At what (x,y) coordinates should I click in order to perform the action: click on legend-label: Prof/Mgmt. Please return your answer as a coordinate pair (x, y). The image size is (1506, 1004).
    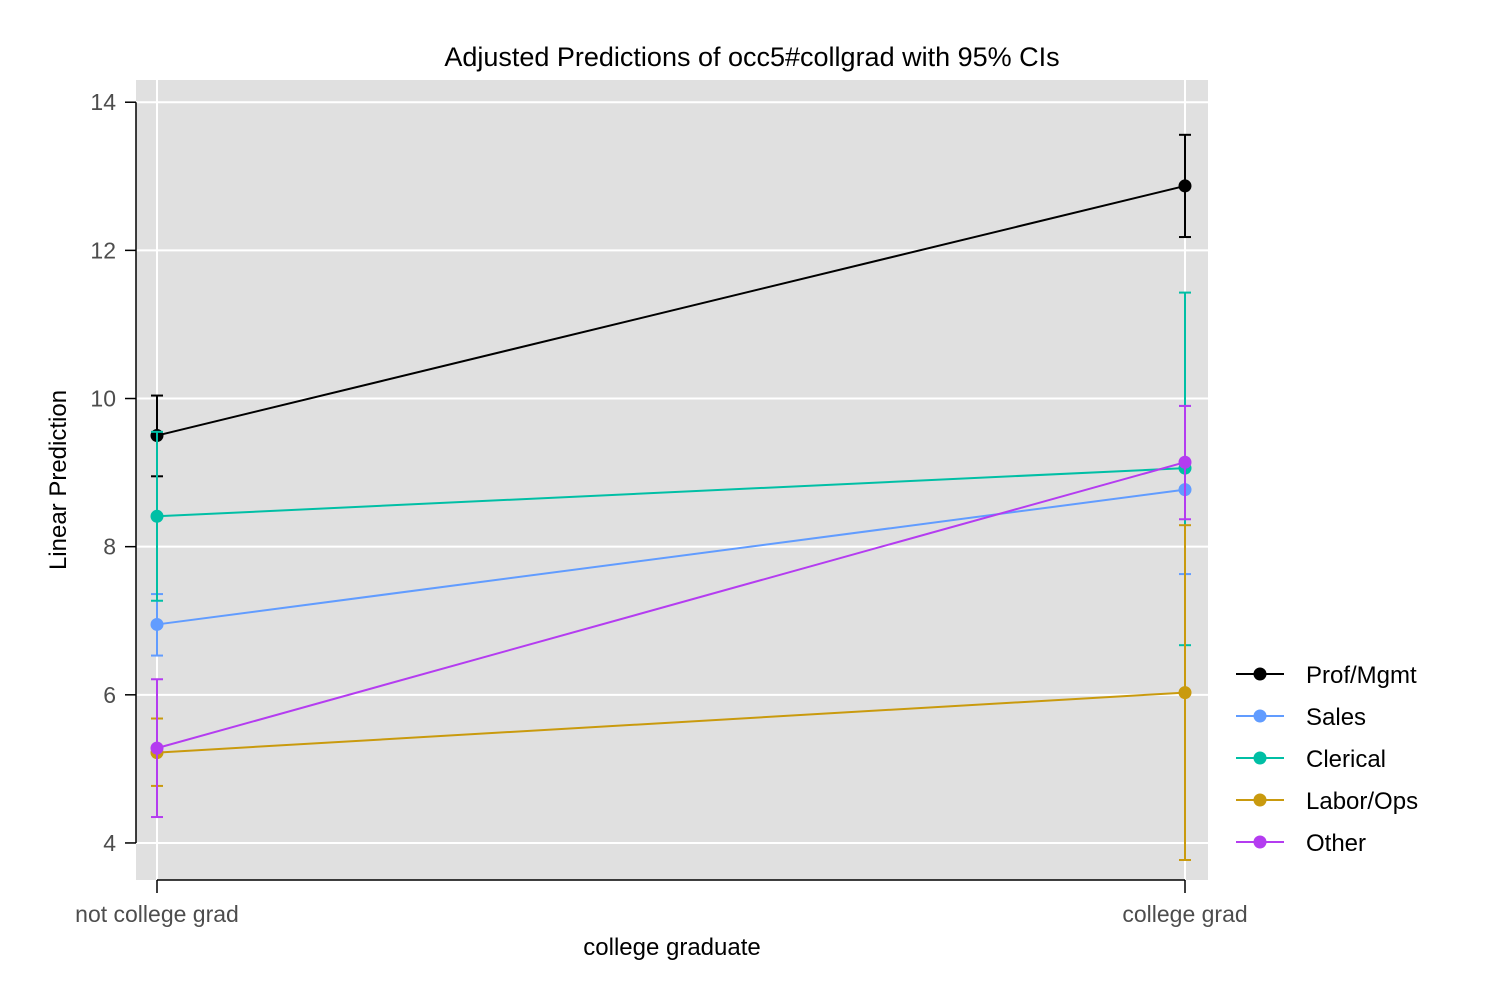
    Looking at the image, I should click on (1361, 675).